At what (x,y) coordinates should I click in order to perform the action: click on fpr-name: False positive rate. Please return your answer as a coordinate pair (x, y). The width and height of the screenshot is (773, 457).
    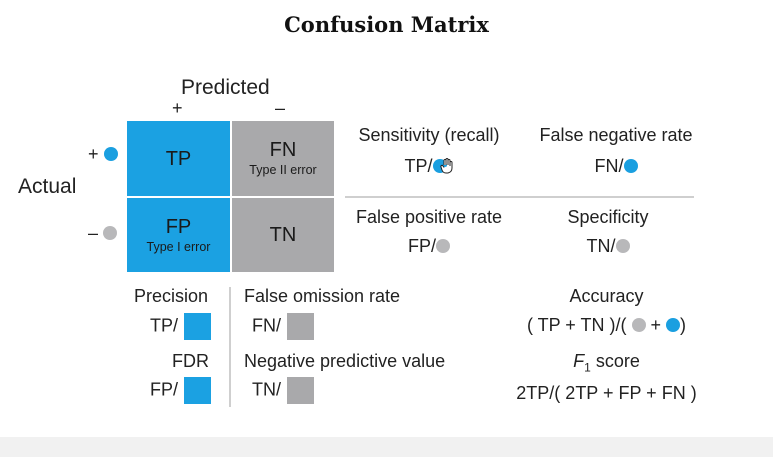
    Looking at the image, I should click on (429, 217).